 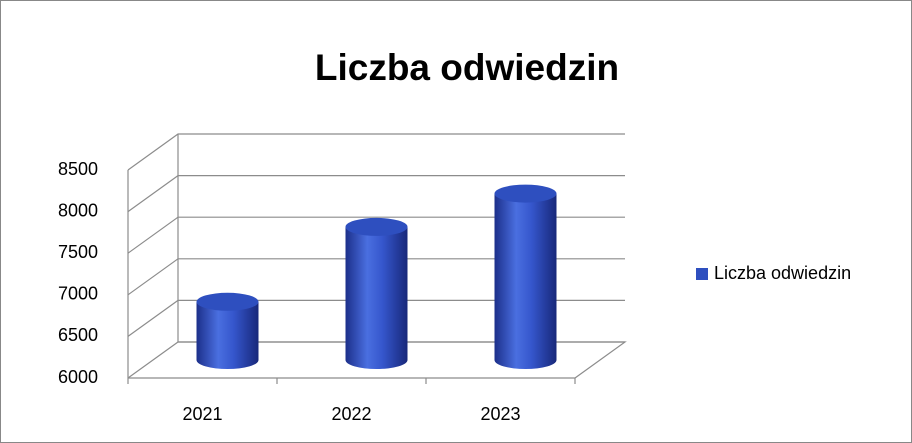 I want to click on y-tick-label: 6500, so click(x=78, y=335).